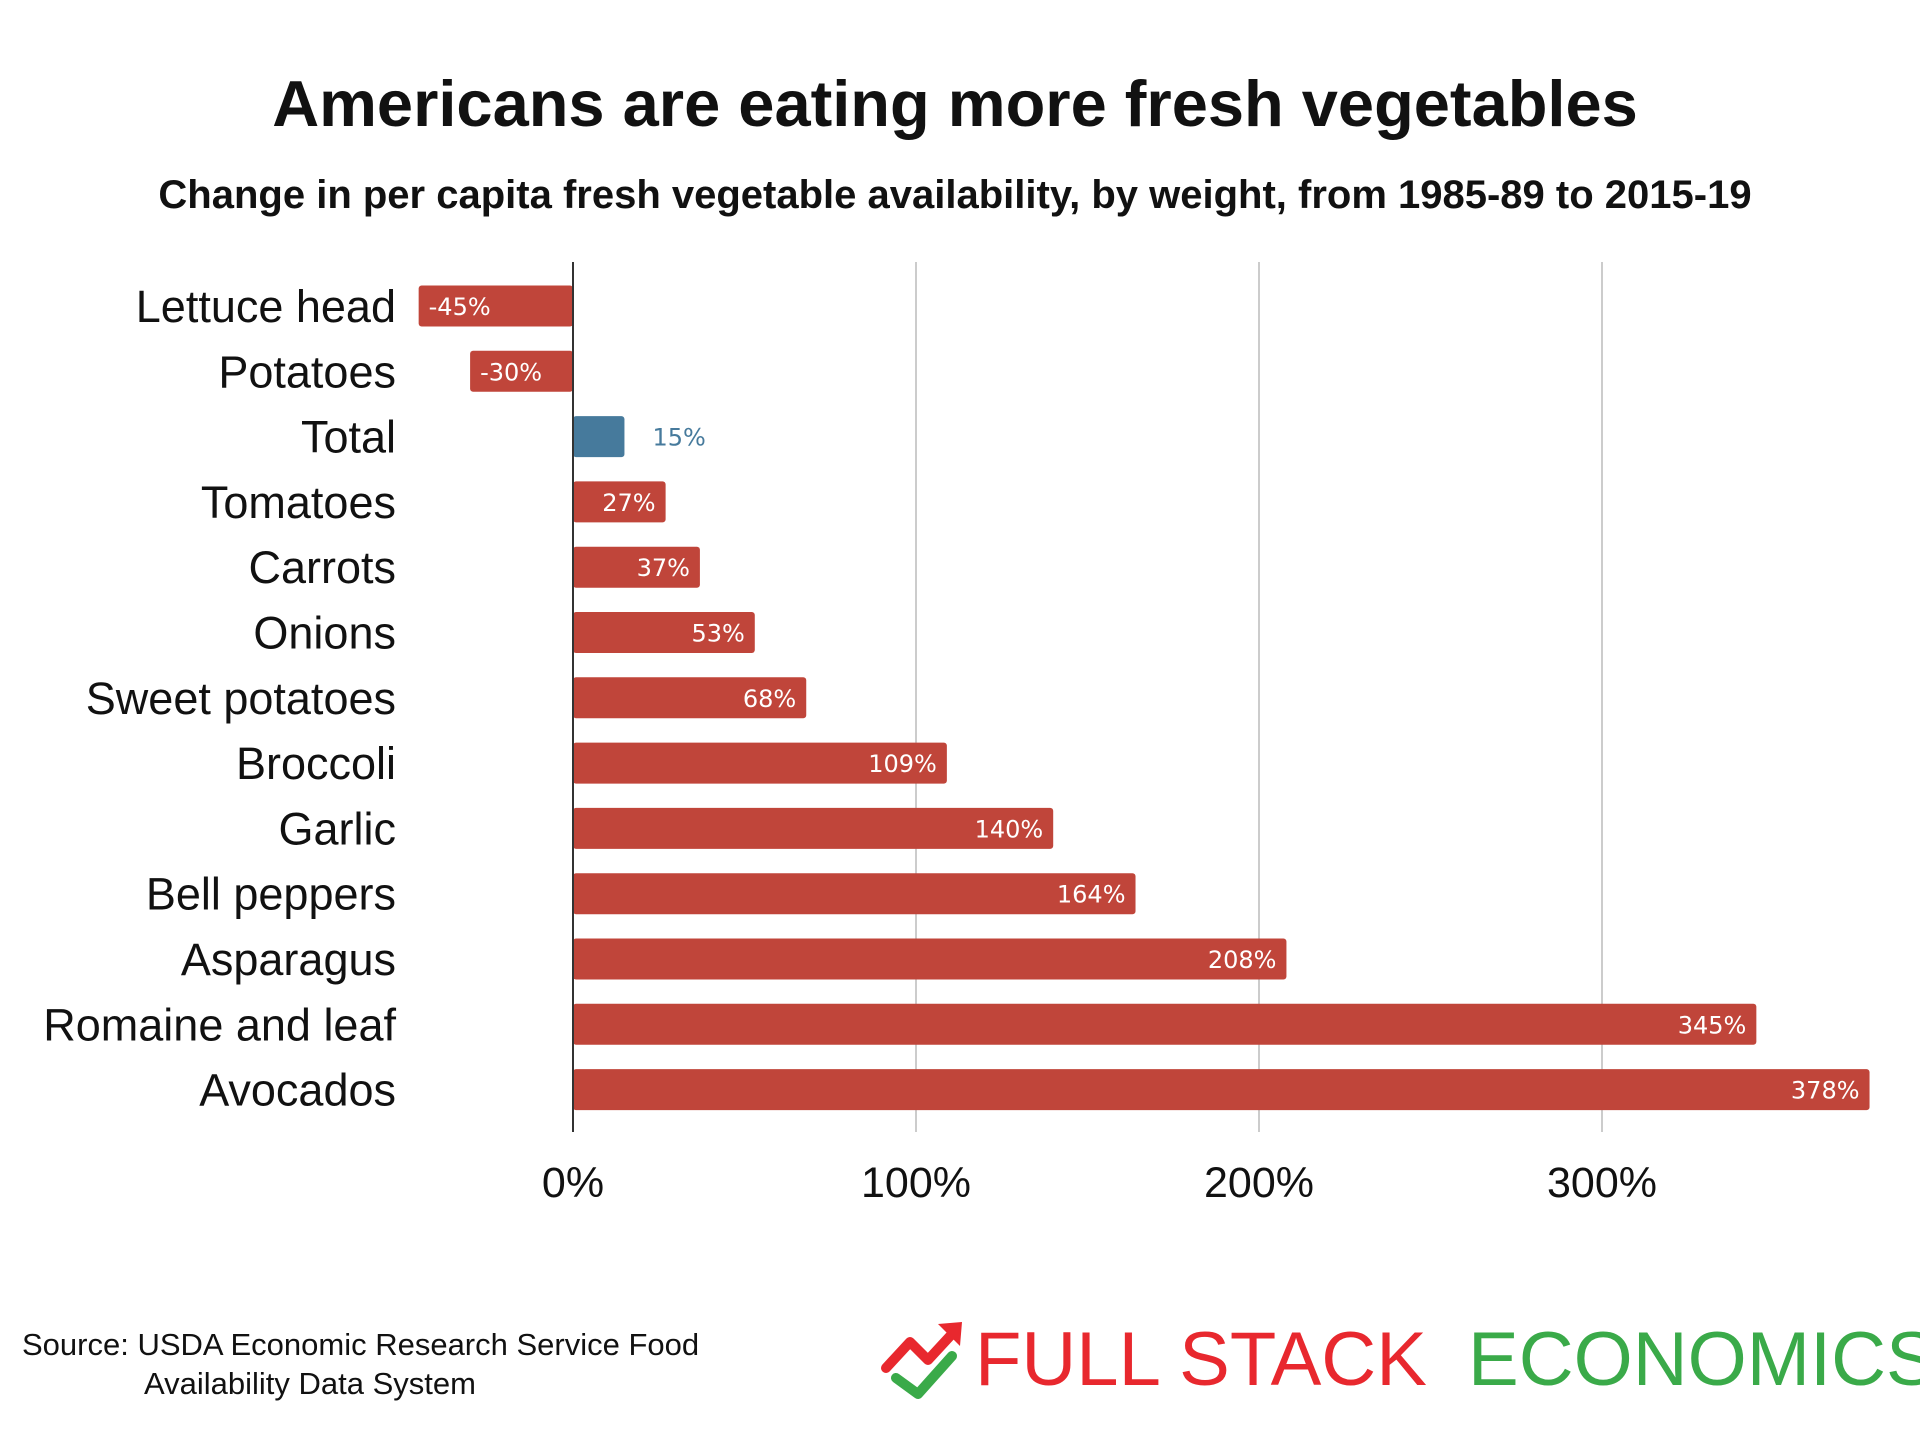 Image resolution: width=1920 pixels, height=1440 pixels. I want to click on brand-part-full-stack: FULL STACK, so click(1201, 1359).